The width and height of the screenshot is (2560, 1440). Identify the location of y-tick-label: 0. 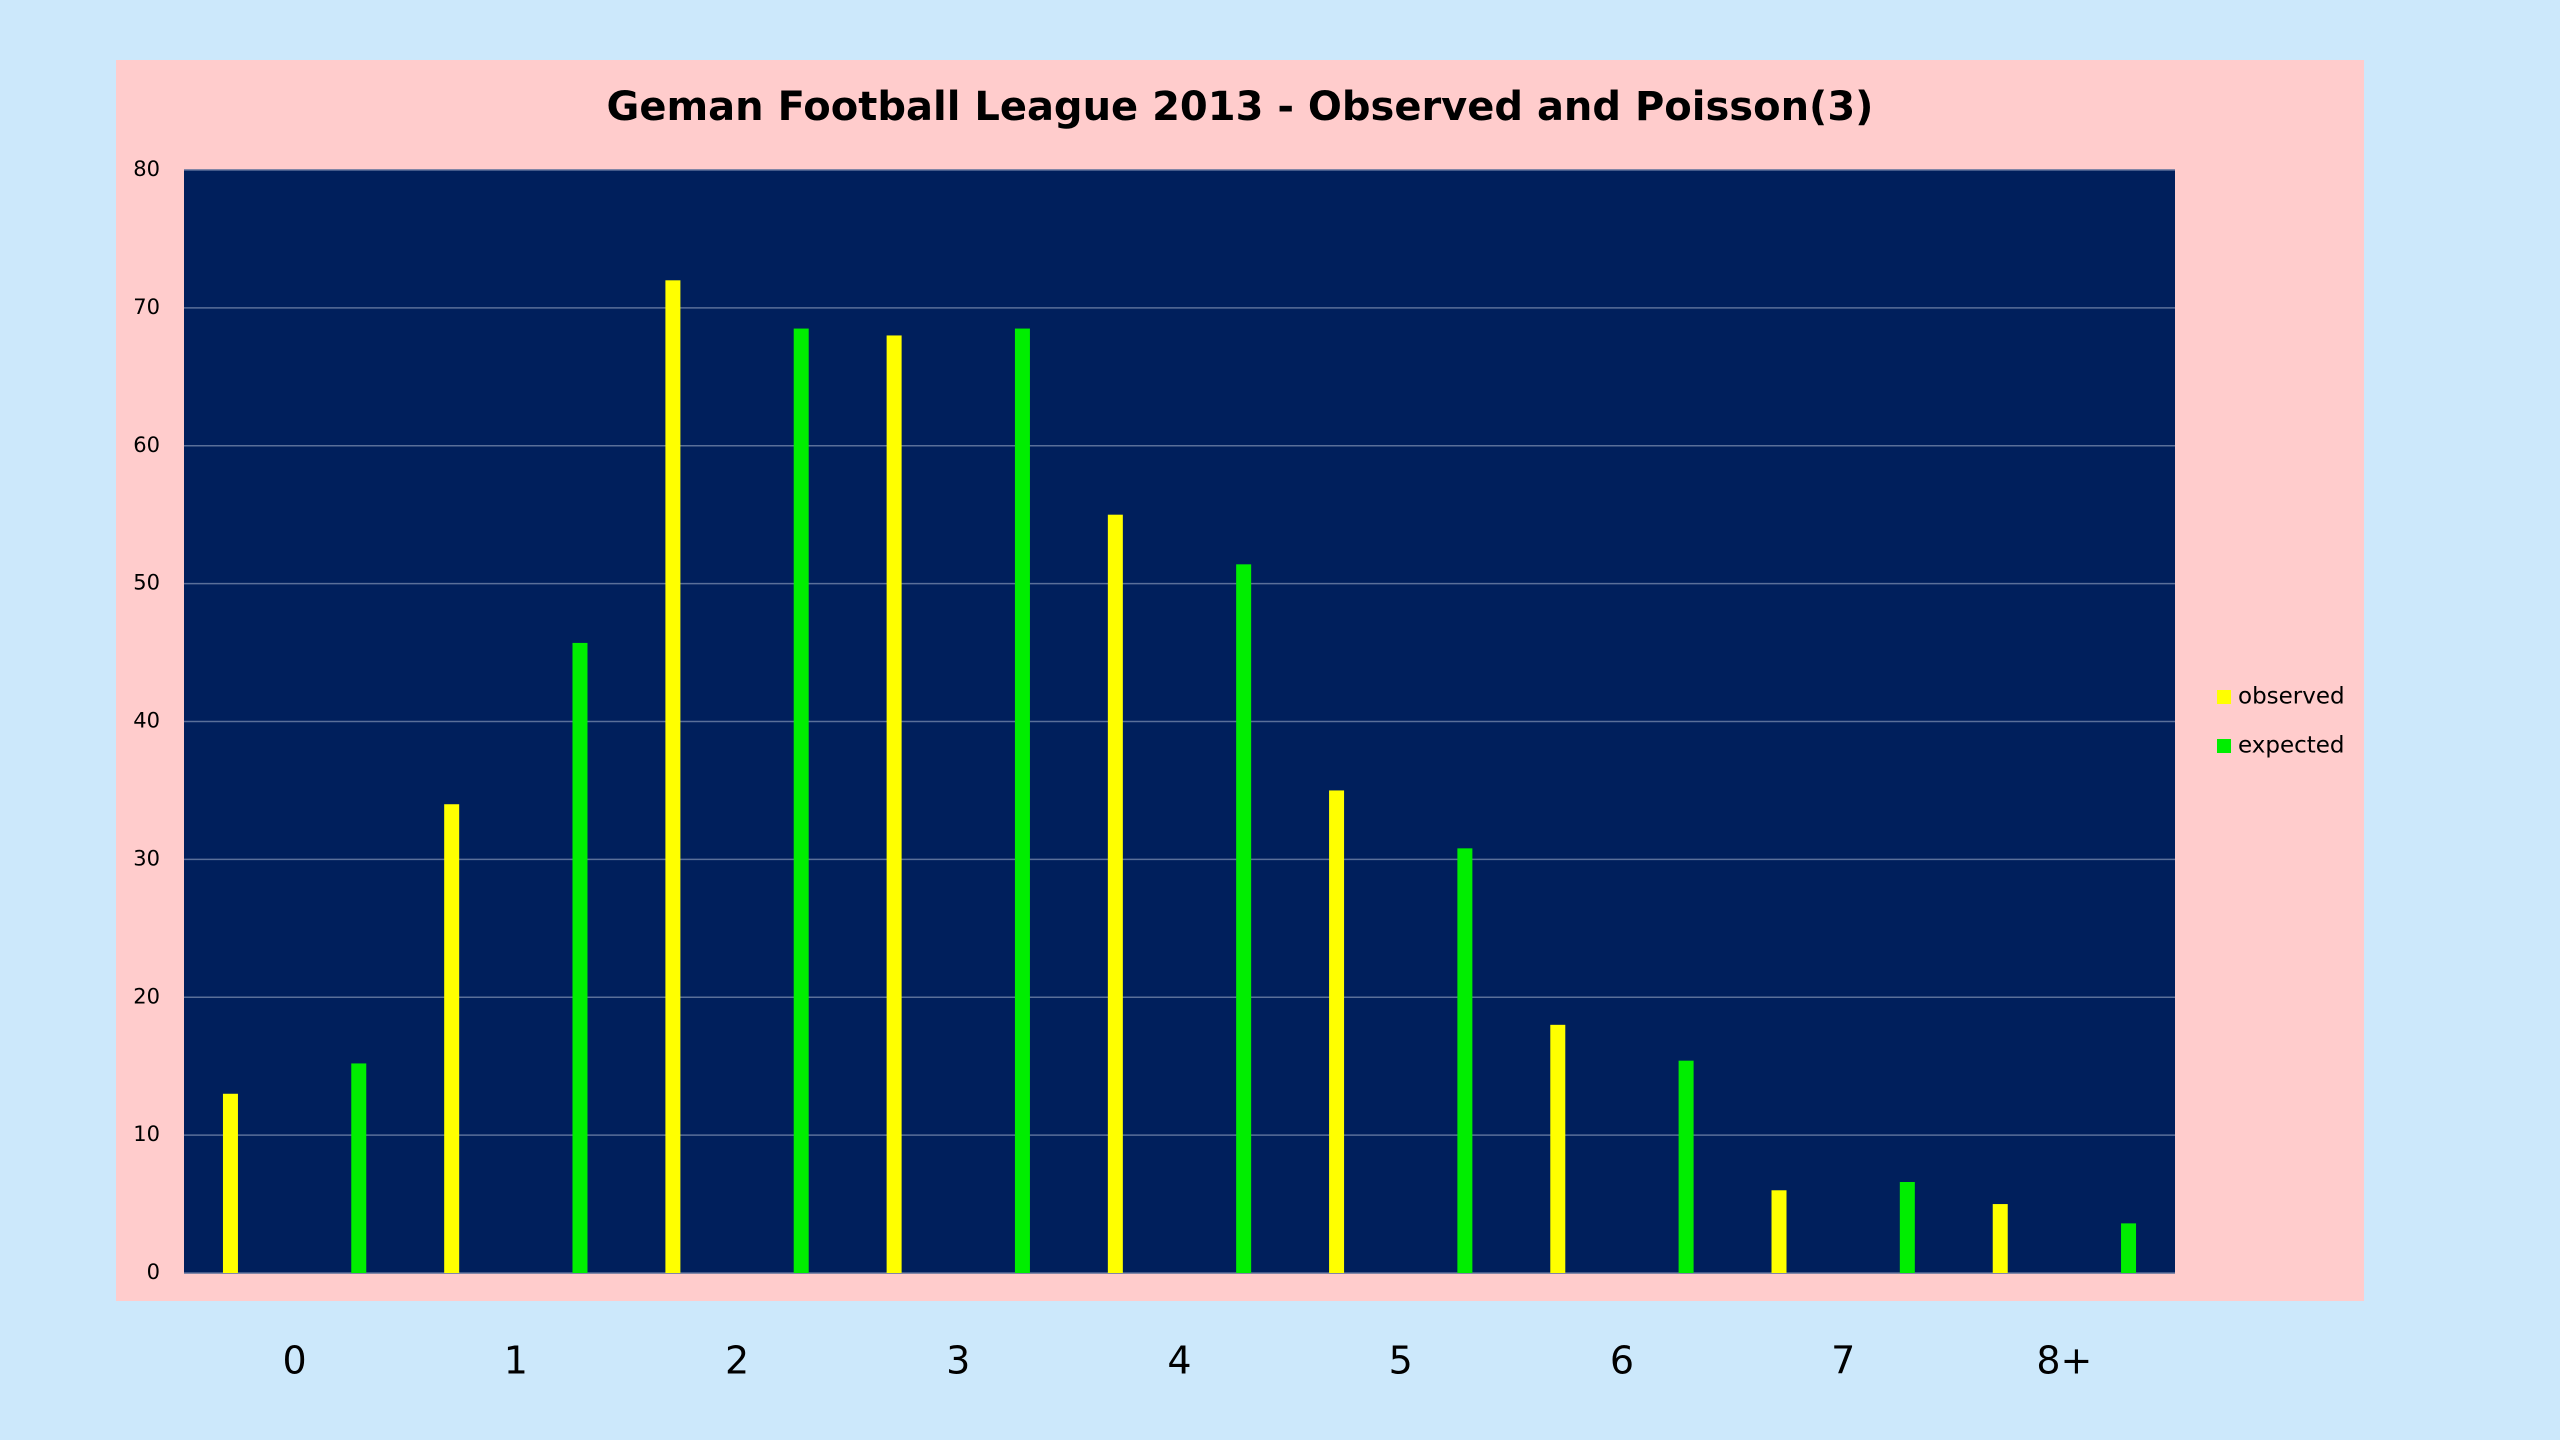
(153, 1272).